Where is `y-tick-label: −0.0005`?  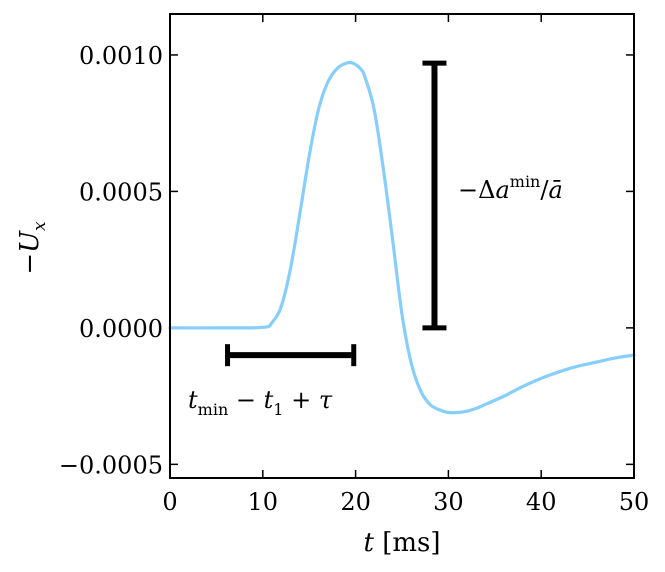
y-tick-label: −0.0005 is located at coordinates (111, 465).